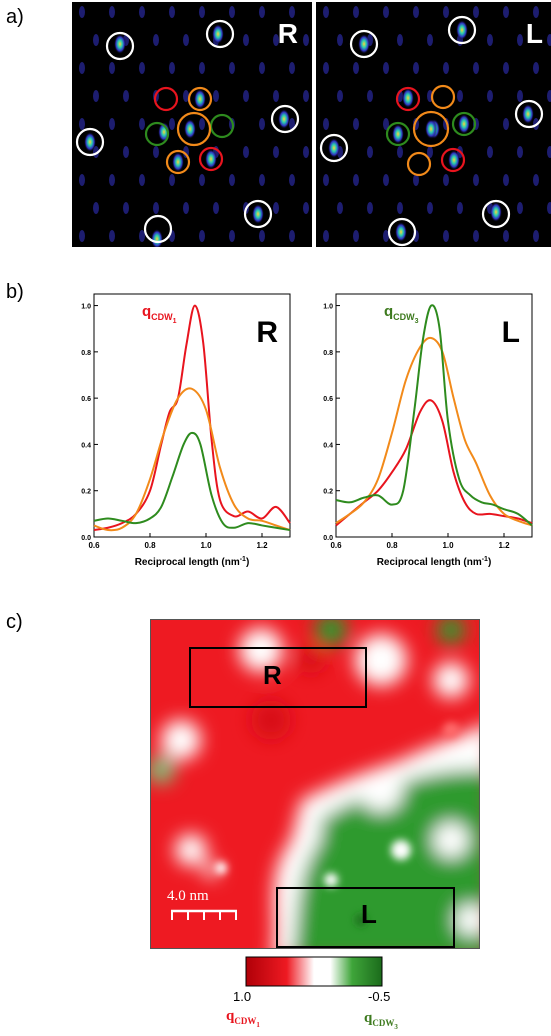 Image resolution: width=551 pixels, height=1036 pixels. I want to click on box-r, so click(278, 677).